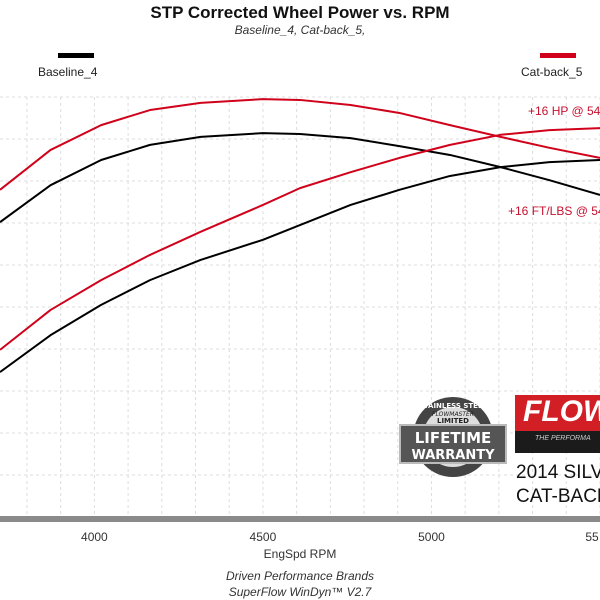 The height and width of the screenshot is (600, 600). I want to click on legend-swatch-baseline, so click(76, 55).